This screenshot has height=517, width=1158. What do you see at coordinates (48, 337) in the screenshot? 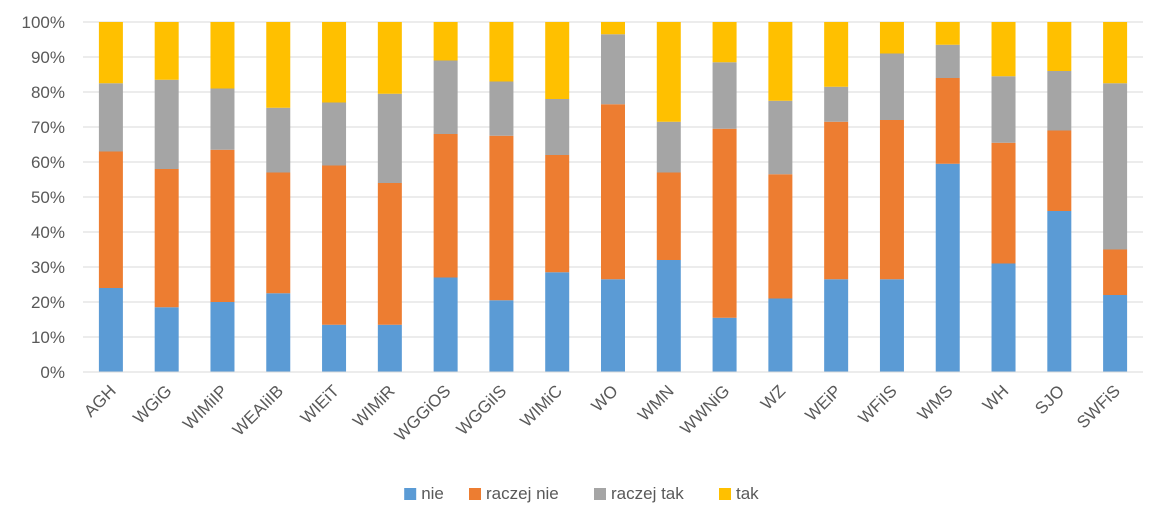
I see `y-tick-label: 10%` at bounding box center [48, 337].